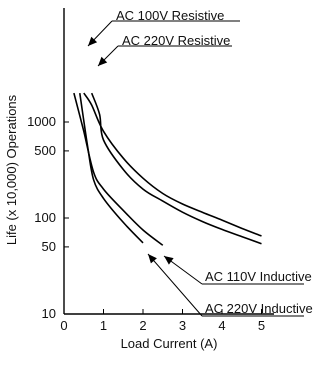  I want to click on x-tick-label: 3, so click(182, 325).